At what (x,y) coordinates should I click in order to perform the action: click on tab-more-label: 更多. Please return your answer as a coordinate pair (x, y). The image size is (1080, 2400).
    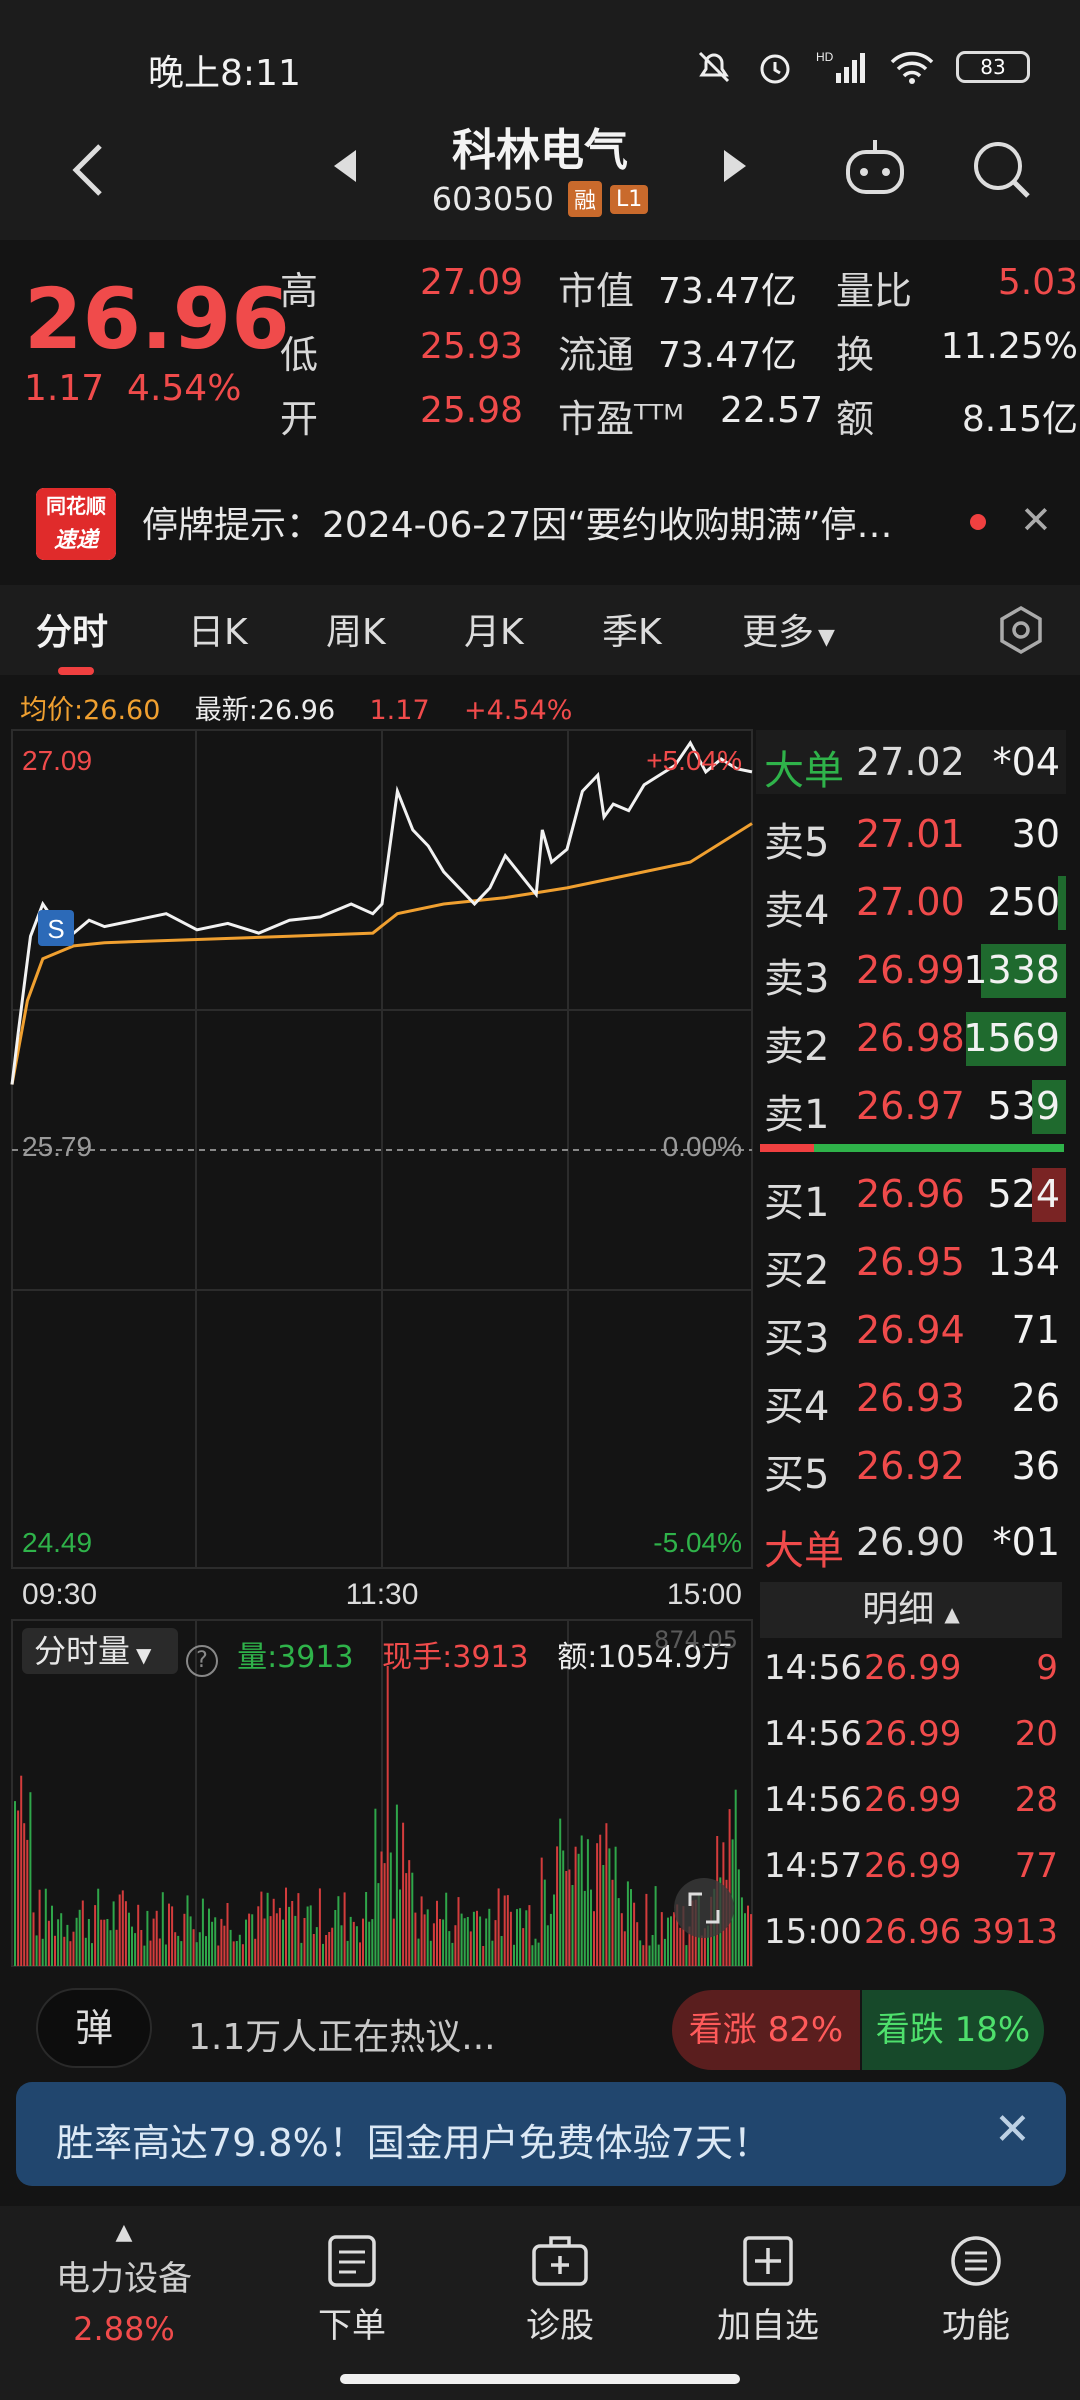
    Looking at the image, I should click on (778, 632).